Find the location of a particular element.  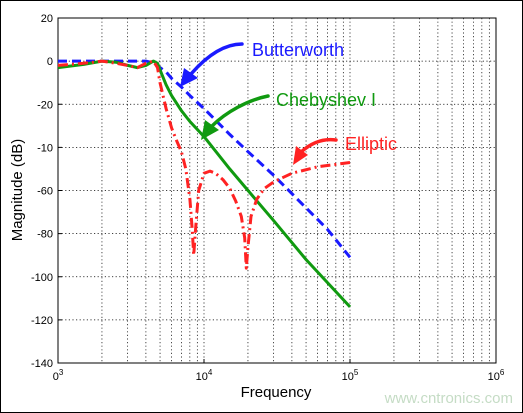

y-axis-ticks: 20 0 -20 -10 -60 -80 -100 -120 -140 is located at coordinates (46, 191).